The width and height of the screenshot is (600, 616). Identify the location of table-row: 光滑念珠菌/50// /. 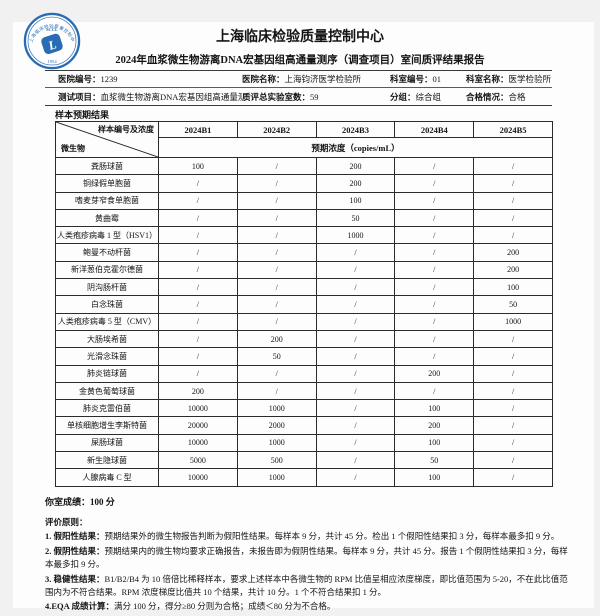
(304, 356).